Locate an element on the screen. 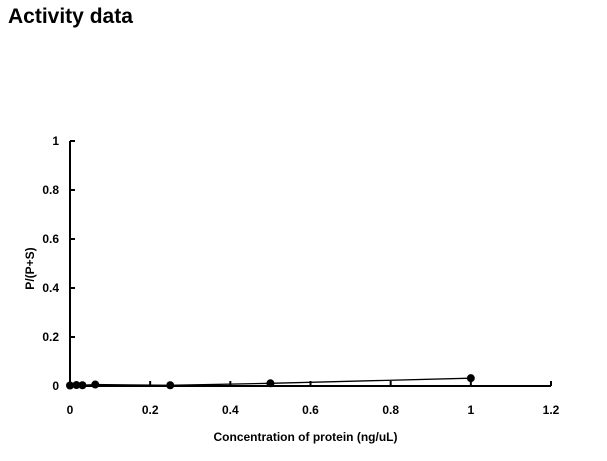 The height and width of the screenshot is (461, 607). x-tick-label: 0.8 is located at coordinates (390, 410).